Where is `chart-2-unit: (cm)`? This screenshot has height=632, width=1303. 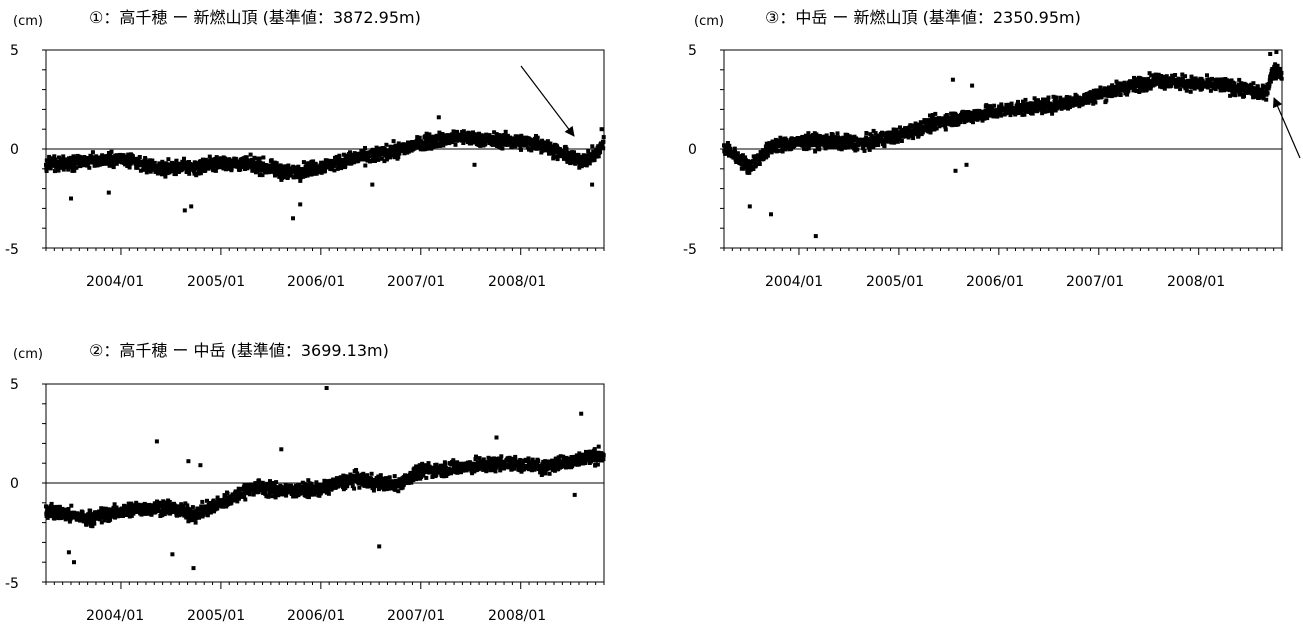
chart-2-unit: (cm) is located at coordinates (28, 354).